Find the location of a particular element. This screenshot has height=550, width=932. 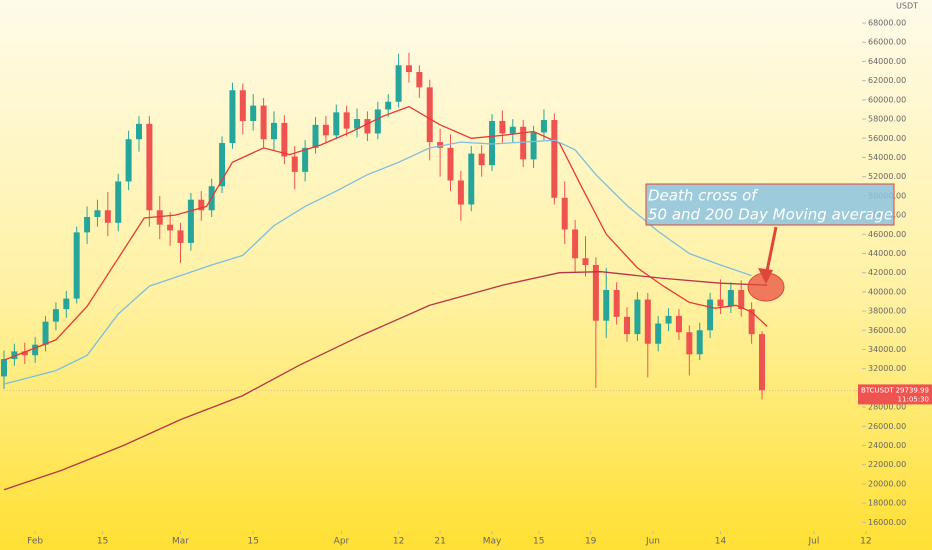

currency-label: USDT is located at coordinates (907, 6).